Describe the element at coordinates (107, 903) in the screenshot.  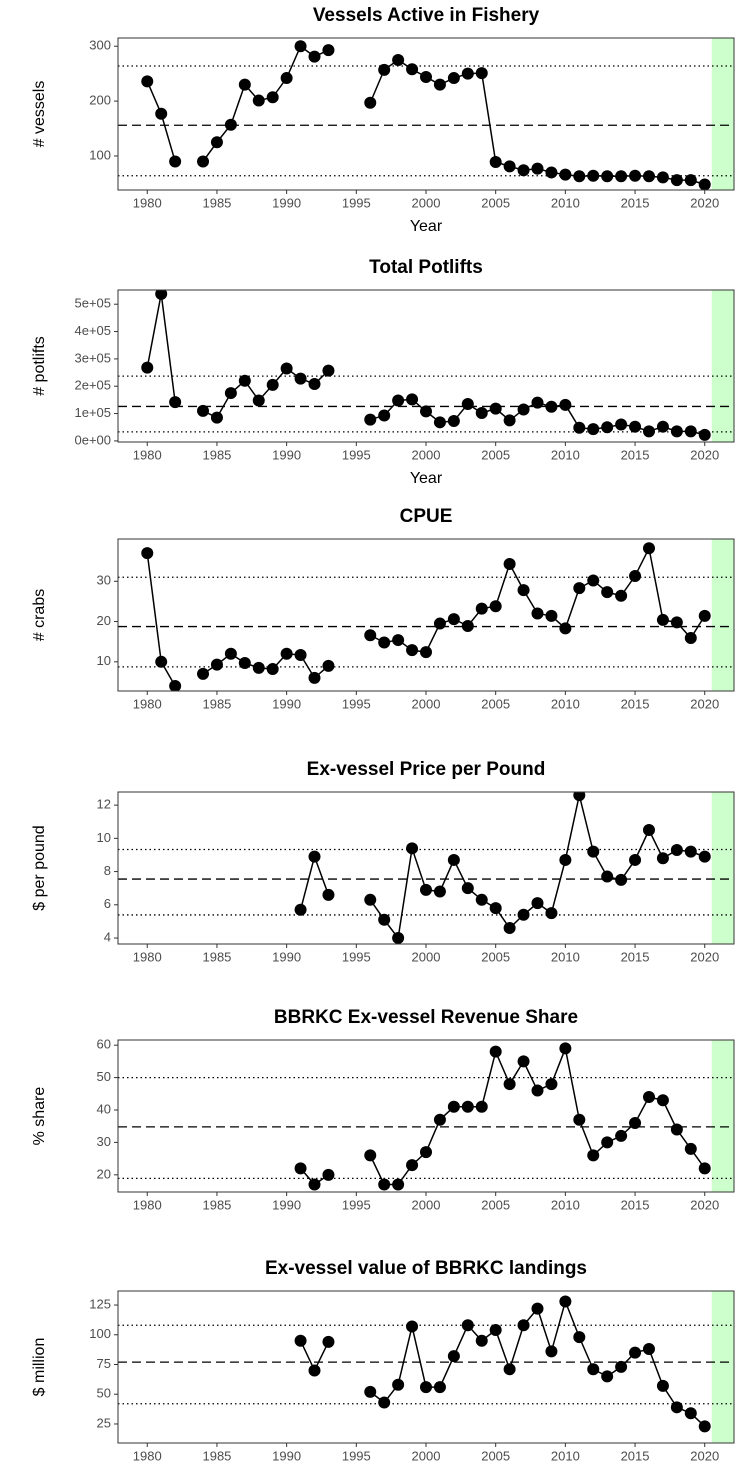
I see `y-tick-label: 6` at that location.